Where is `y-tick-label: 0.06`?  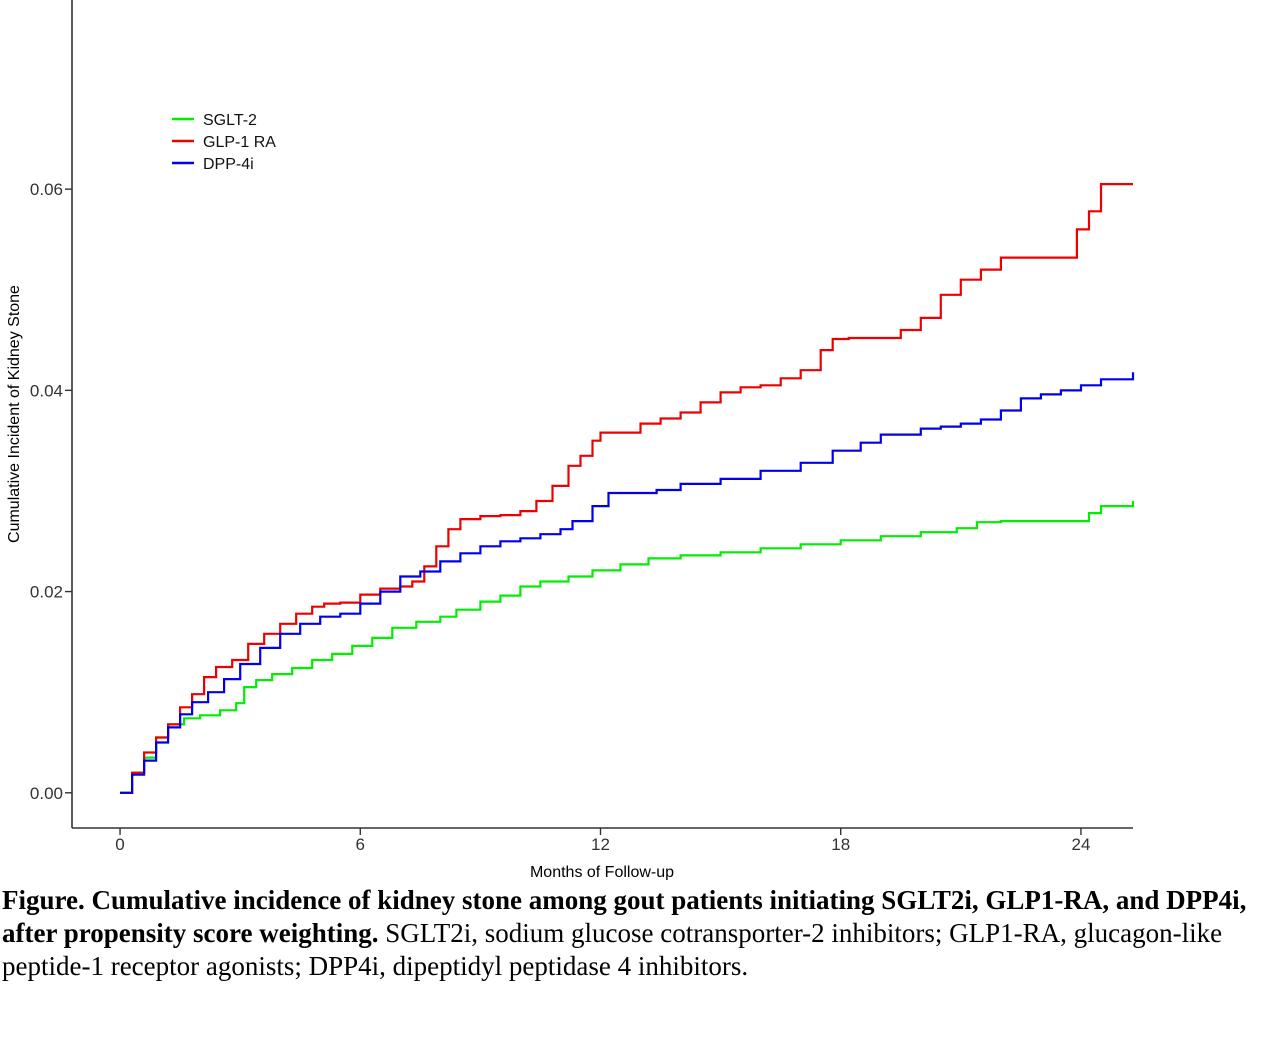
y-tick-label: 0.06 is located at coordinates (46, 189).